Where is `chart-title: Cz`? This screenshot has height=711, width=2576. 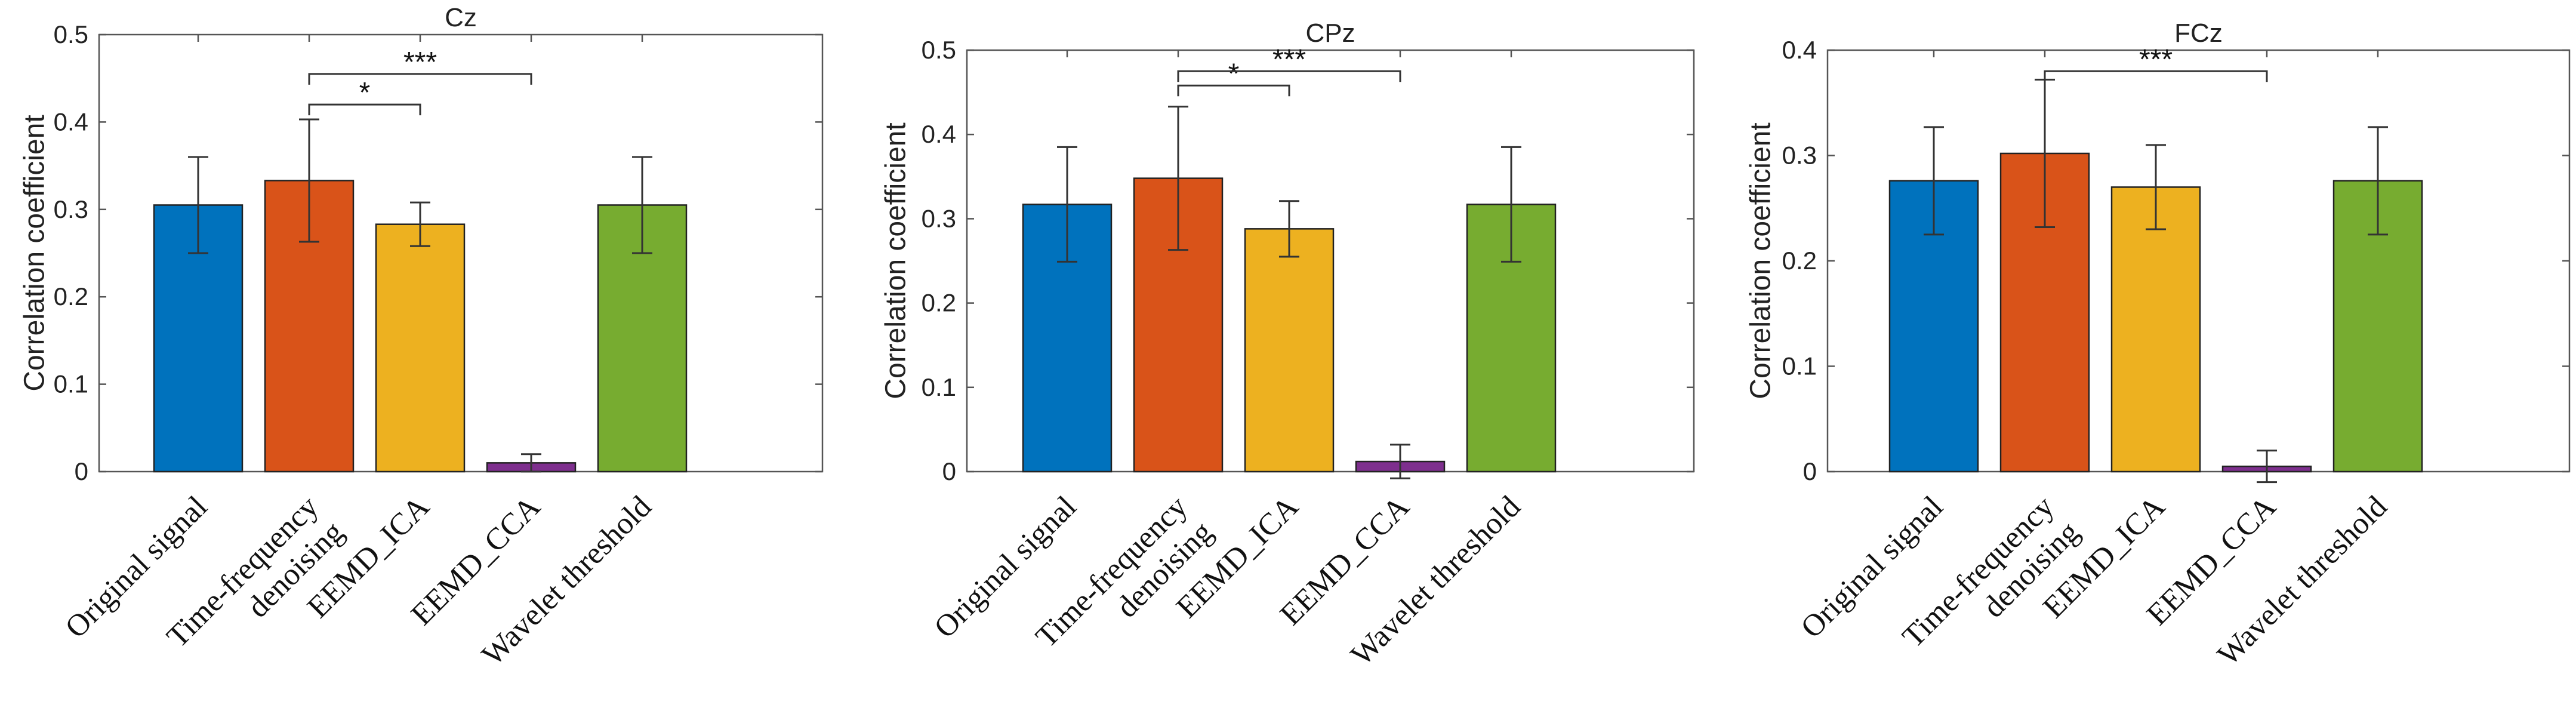
chart-title: Cz is located at coordinates (461, 17).